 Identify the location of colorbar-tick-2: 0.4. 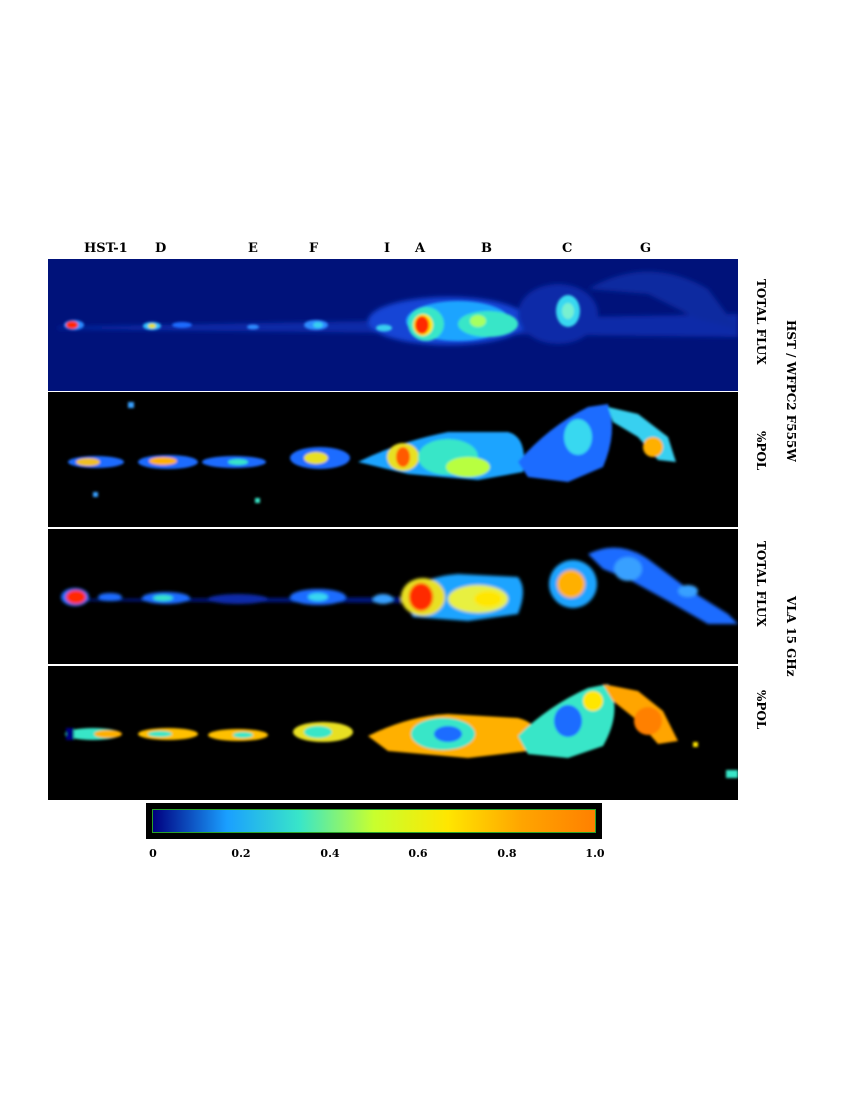
(330, 853).